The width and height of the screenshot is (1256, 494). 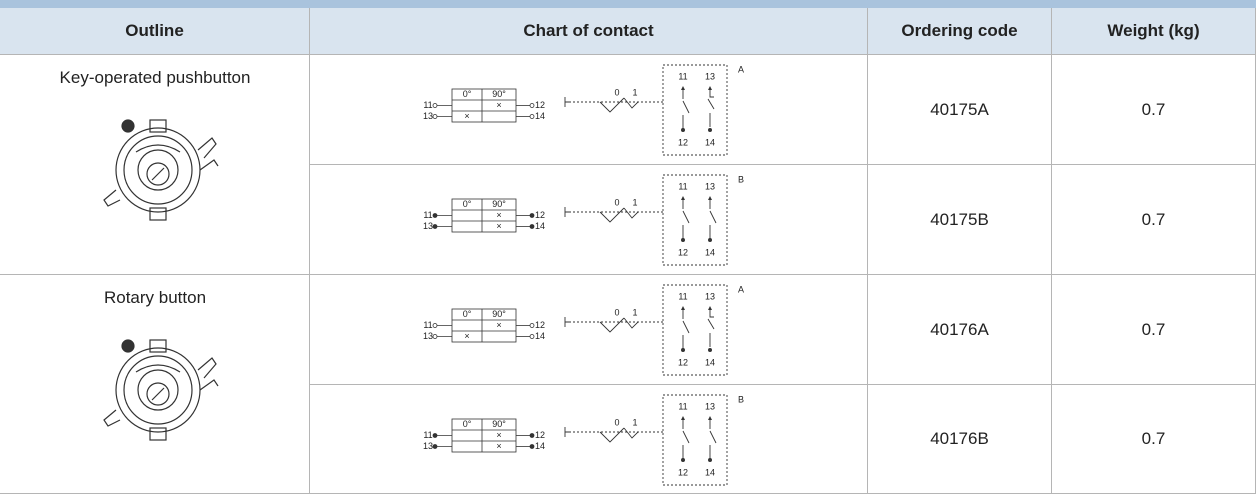 I want to click on header-cell: Weight (kg), so click(x=1154, y=31).